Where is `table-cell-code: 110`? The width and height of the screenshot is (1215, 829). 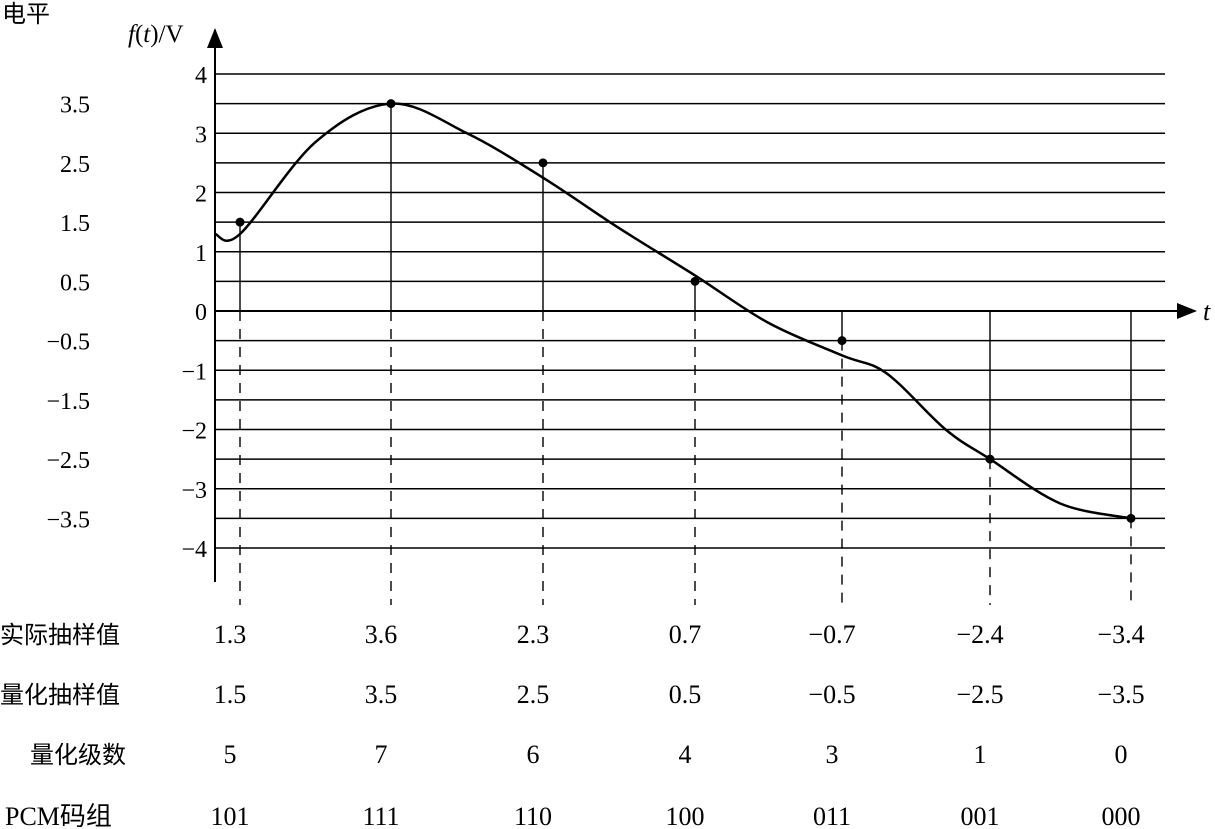
table-cell-code: 110 is located at coordinates (533, 815).